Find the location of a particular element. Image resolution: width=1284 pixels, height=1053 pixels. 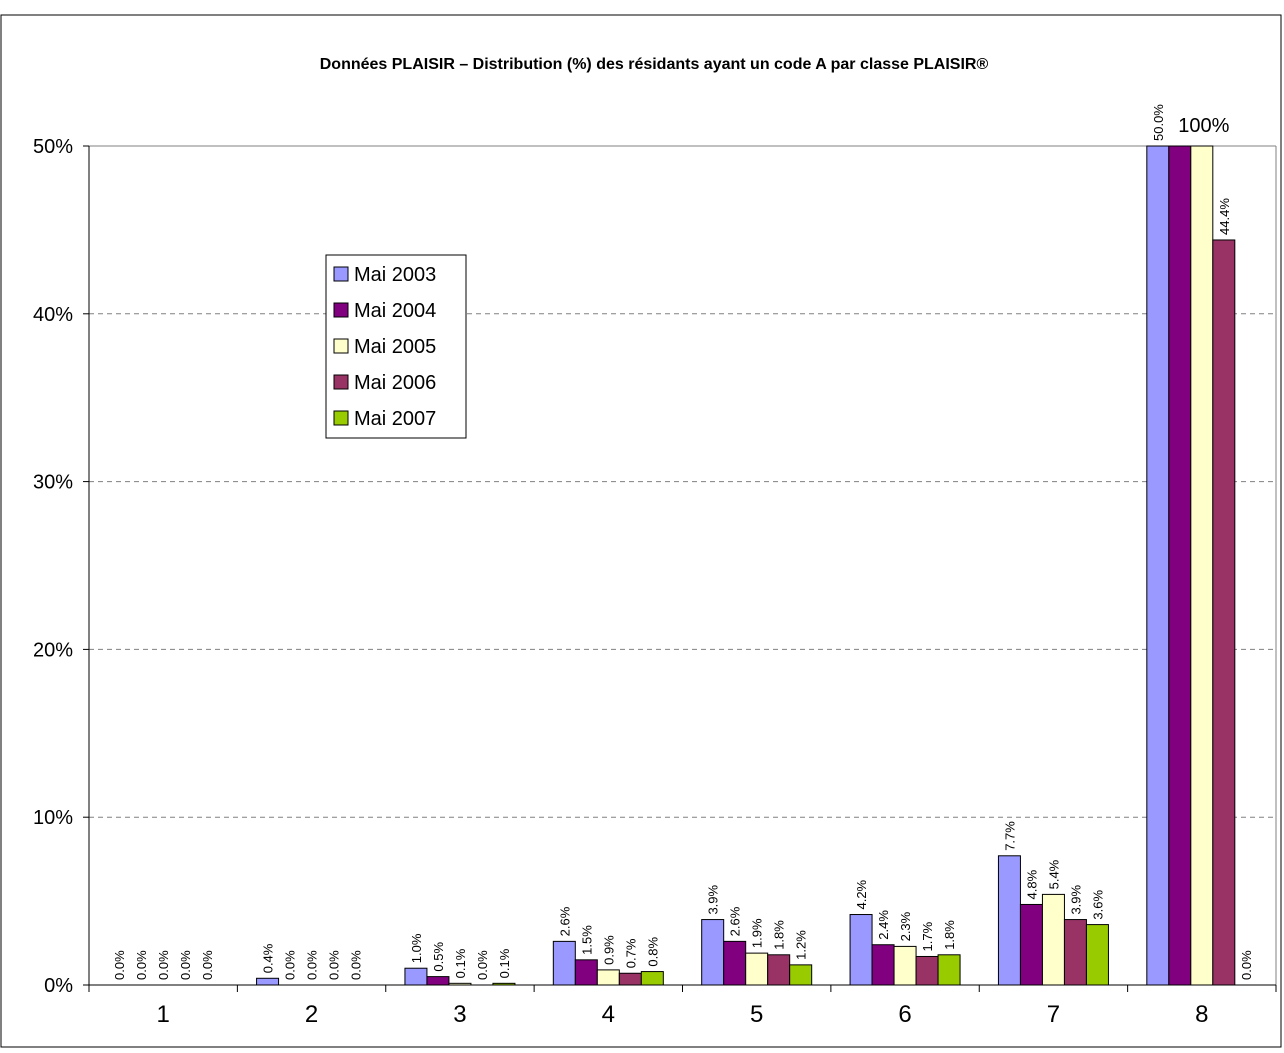

y-tick-label: 30% is located at coordinates (53, 483).